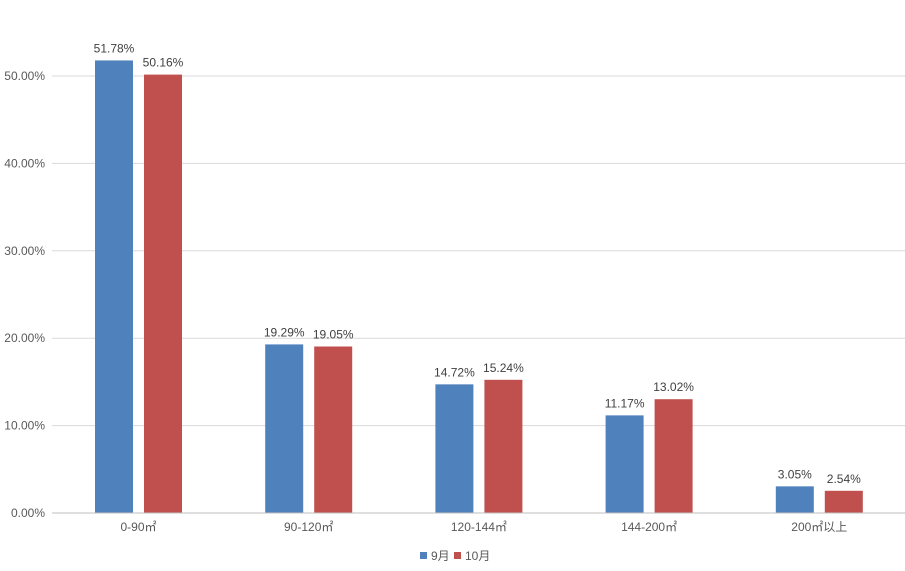 This screenshot has width=905, height=571. What do you see at coordinates (649, 527) in the screenshot?
I see `x-category-label: 144-200㎡` at bounding box center [649, 527].